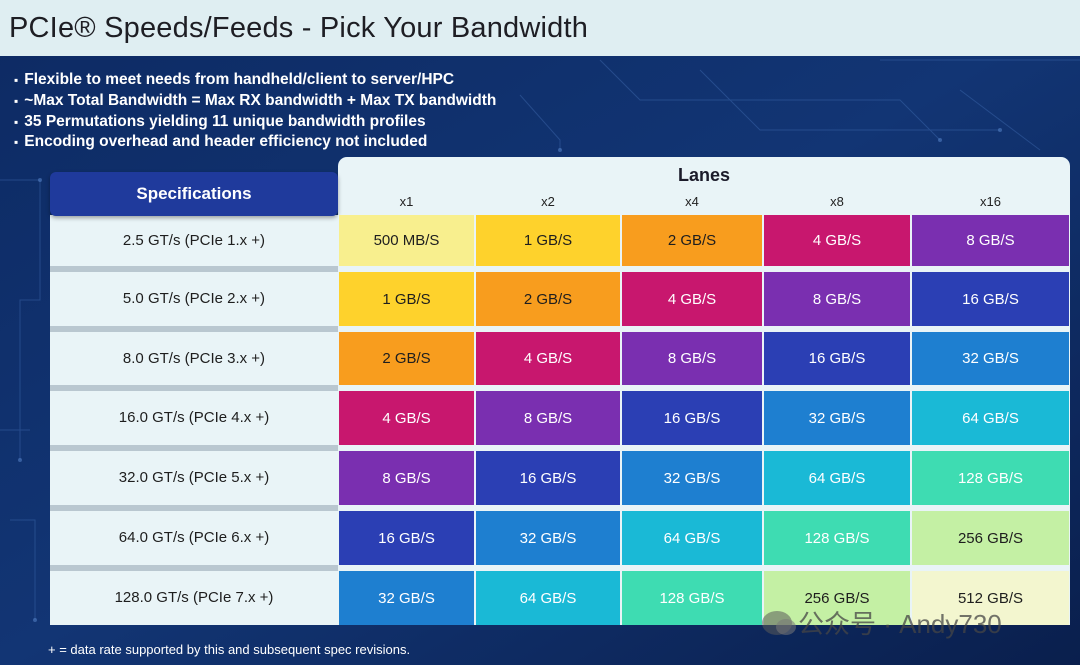  What do you see at coordinates (194, 541) in the screenshot?
I see `spec-row-label: 64.0 GT/s (PCIe 6.x +)` at bounding box center [194, 541].